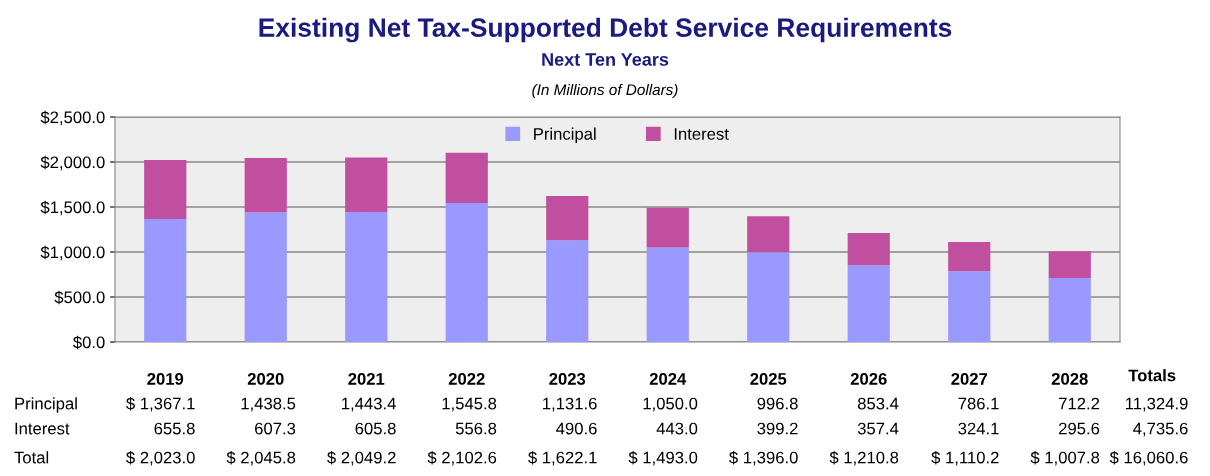 The image size is (1210, 476). Describe the element at coordinates (978, 403) in the screenshot. I see `data-label: 786.1` at that location.